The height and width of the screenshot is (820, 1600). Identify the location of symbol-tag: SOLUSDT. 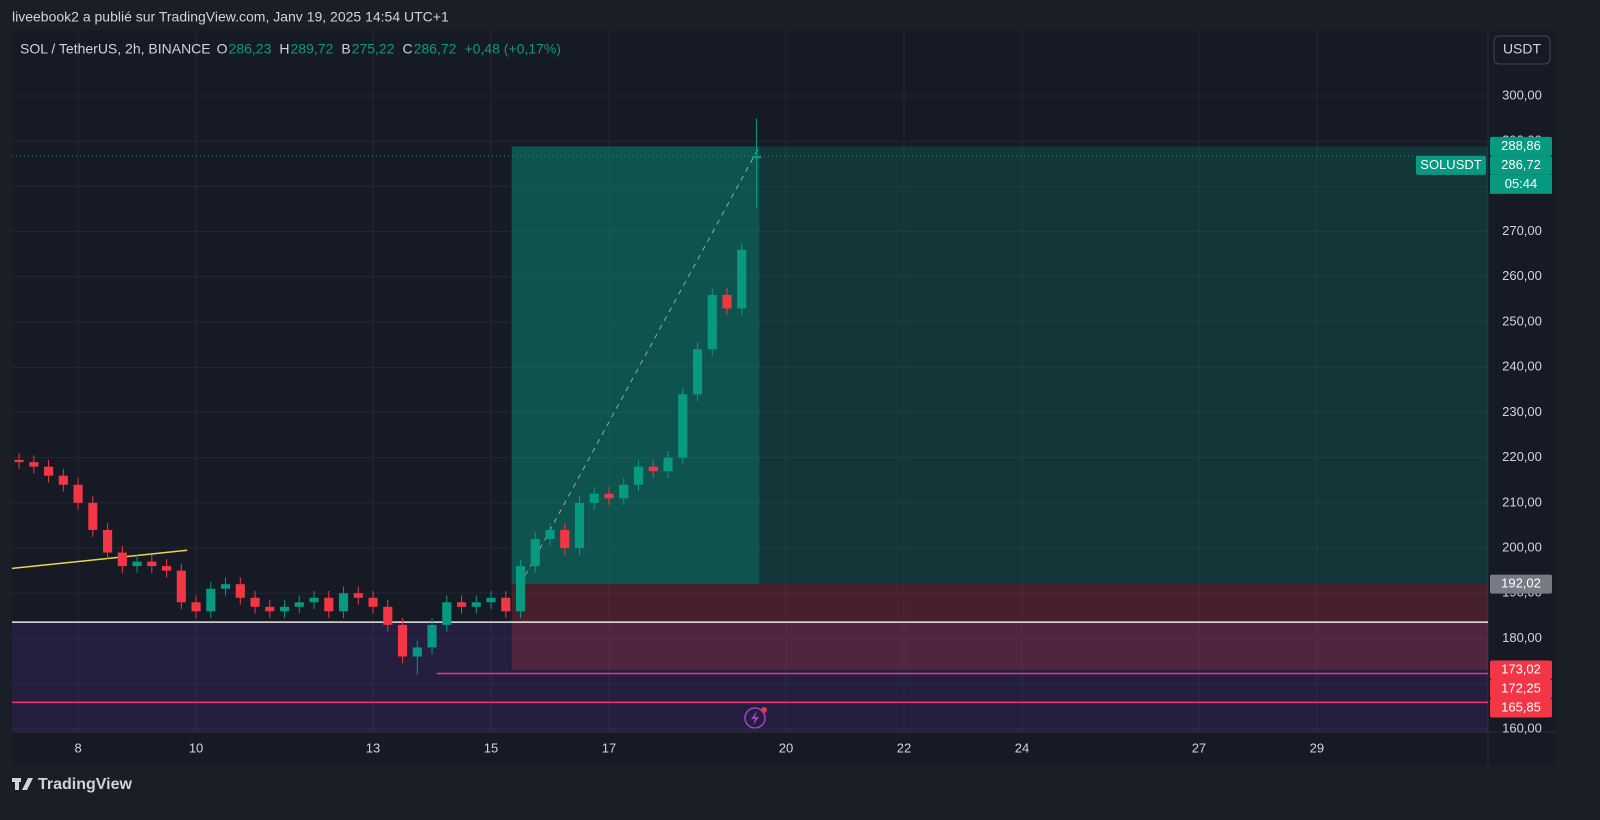
(1450, 164).